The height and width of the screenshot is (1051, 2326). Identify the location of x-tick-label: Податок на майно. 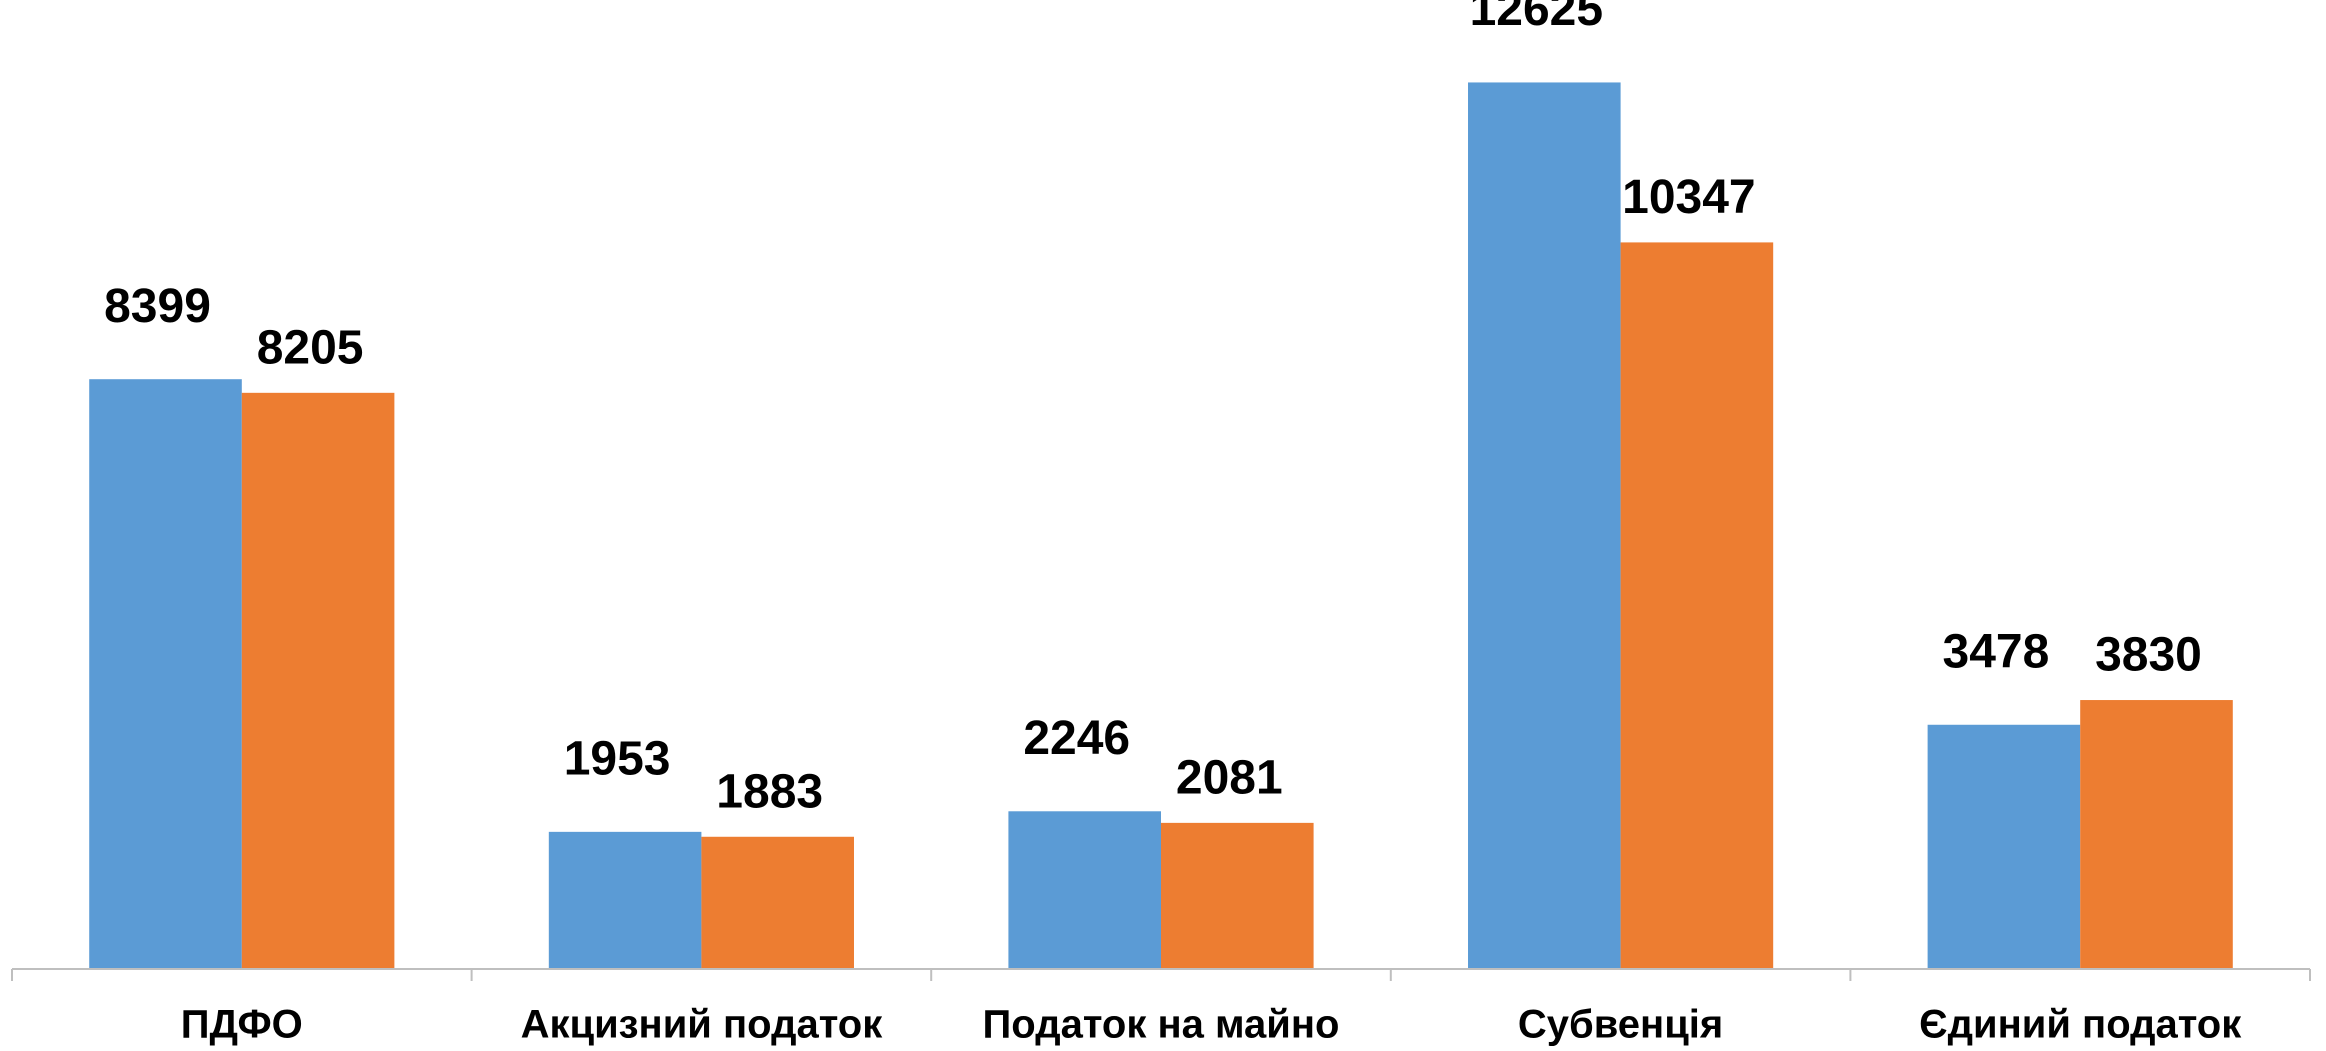
(1161, 1025).